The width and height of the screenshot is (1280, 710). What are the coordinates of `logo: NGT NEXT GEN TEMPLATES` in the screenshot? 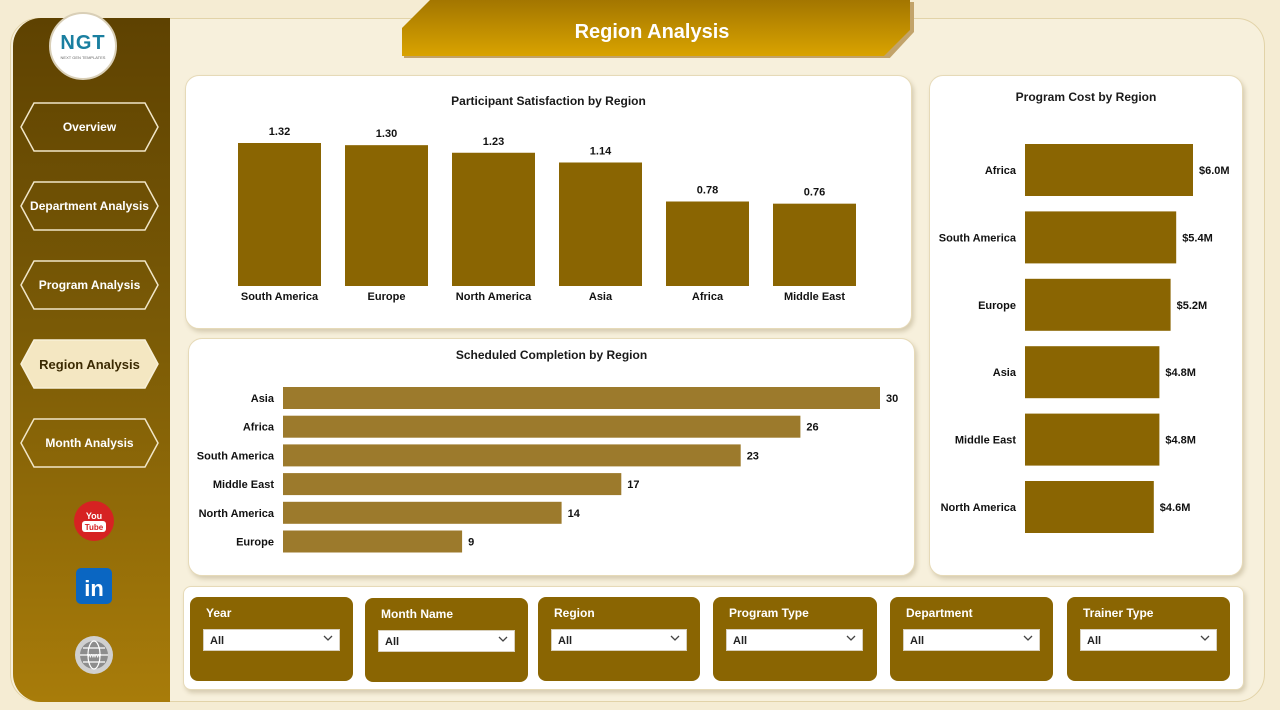 It's located at (83, 46).